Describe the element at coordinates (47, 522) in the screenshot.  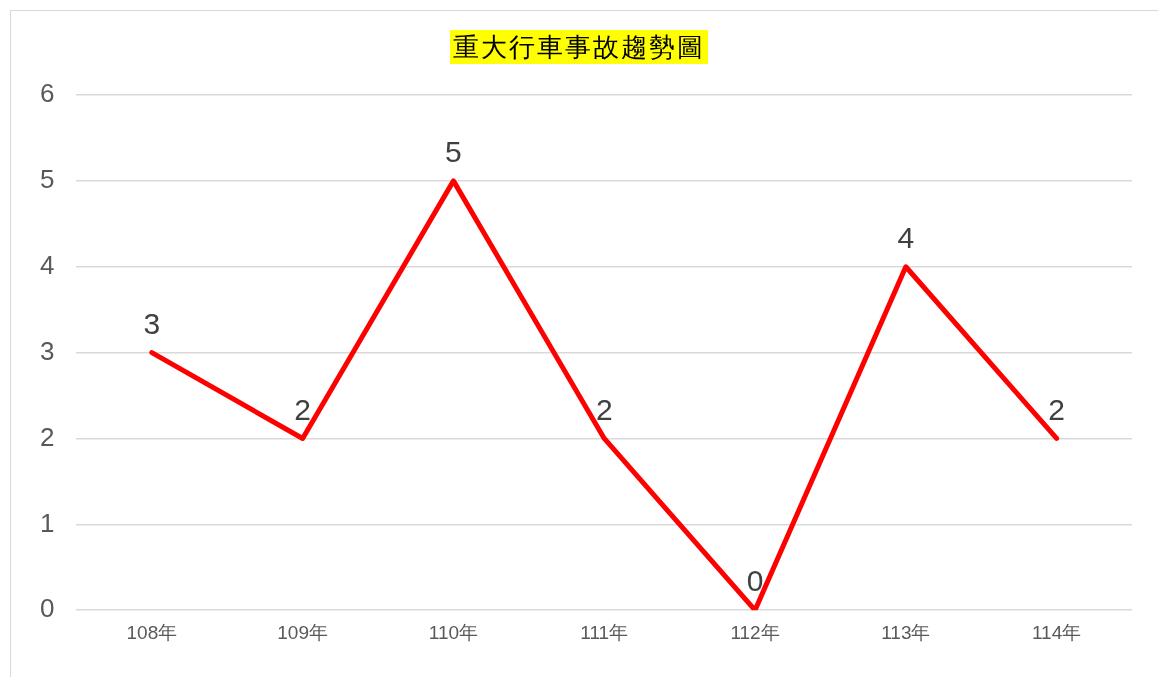
I see `y-tick-label: 1` at that location.